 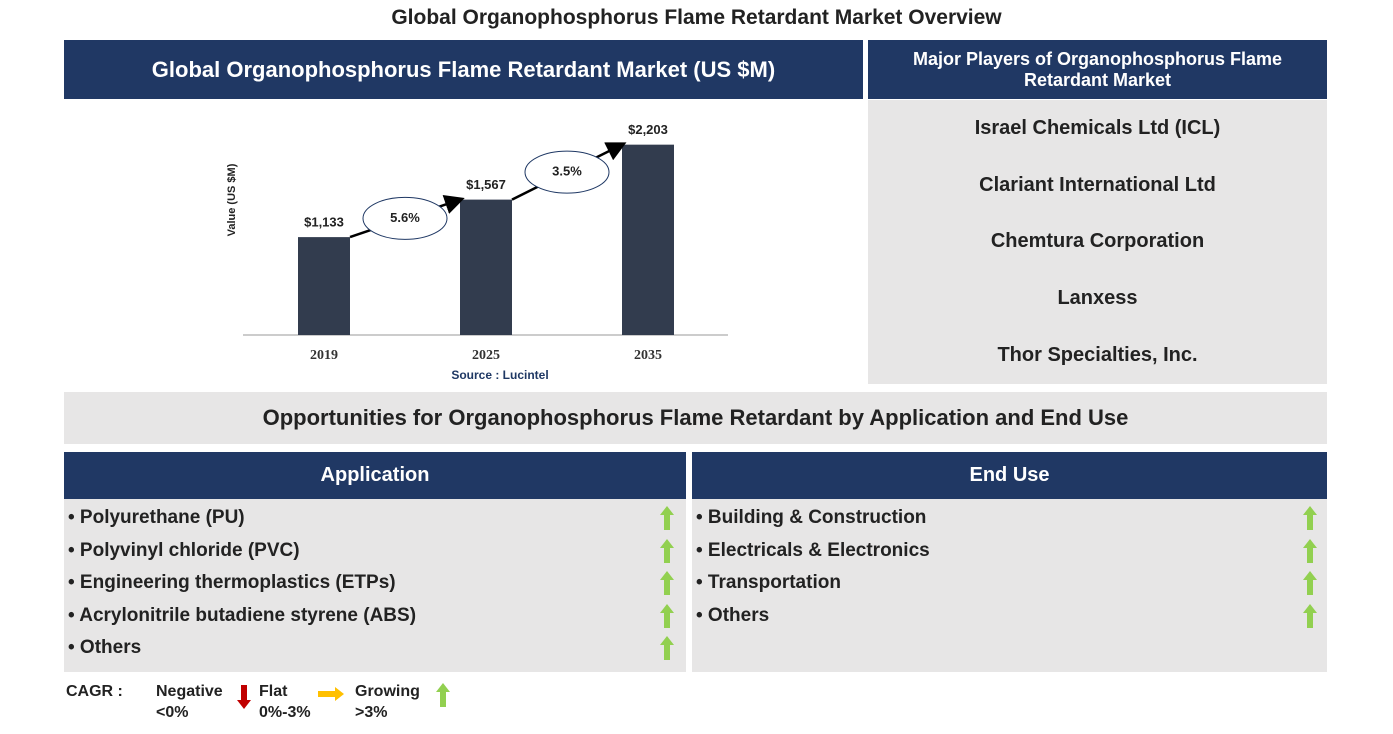 I want to click on player: Israel Chemicals Ltd (ICL), so click(x=1097, y=127).